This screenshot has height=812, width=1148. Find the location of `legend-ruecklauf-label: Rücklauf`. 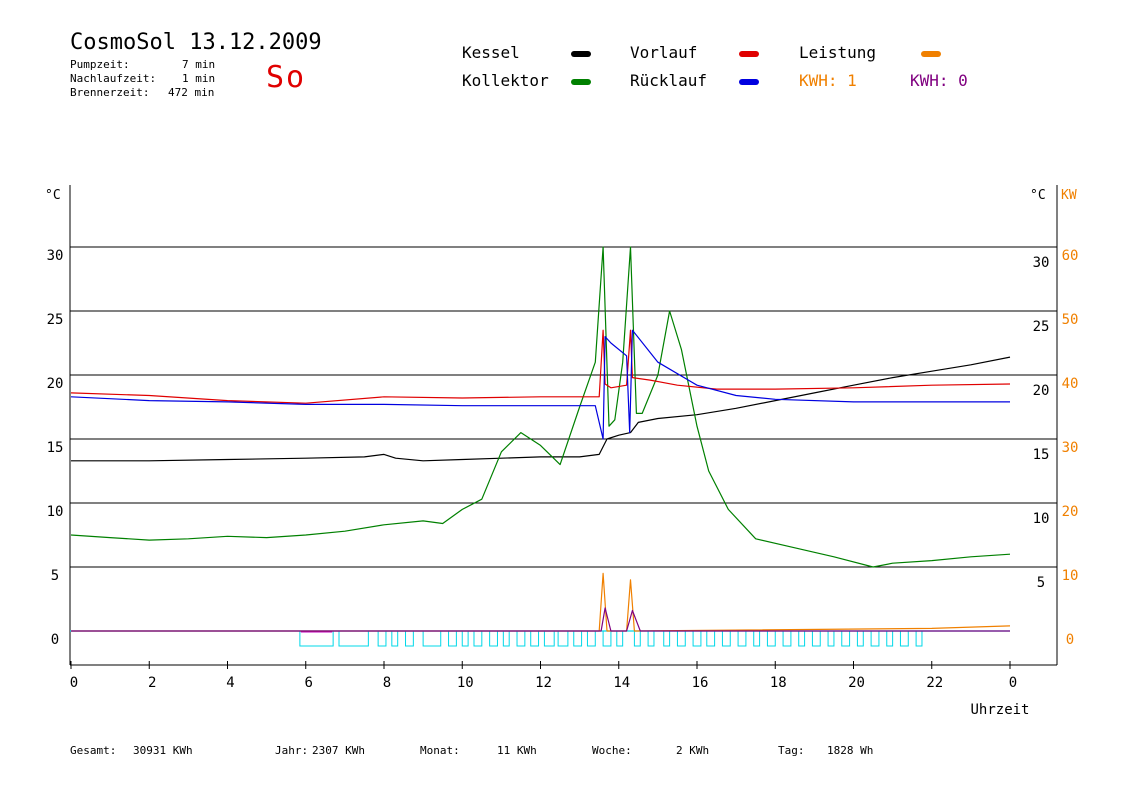

legend-ruecklauf-label: Rücklauf is located at coordinates (669, 80).